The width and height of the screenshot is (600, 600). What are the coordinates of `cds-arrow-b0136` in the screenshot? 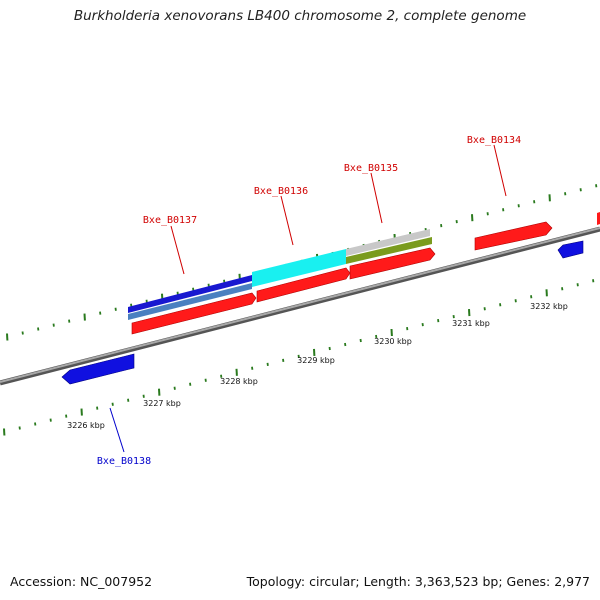 It's located at (303, 285).